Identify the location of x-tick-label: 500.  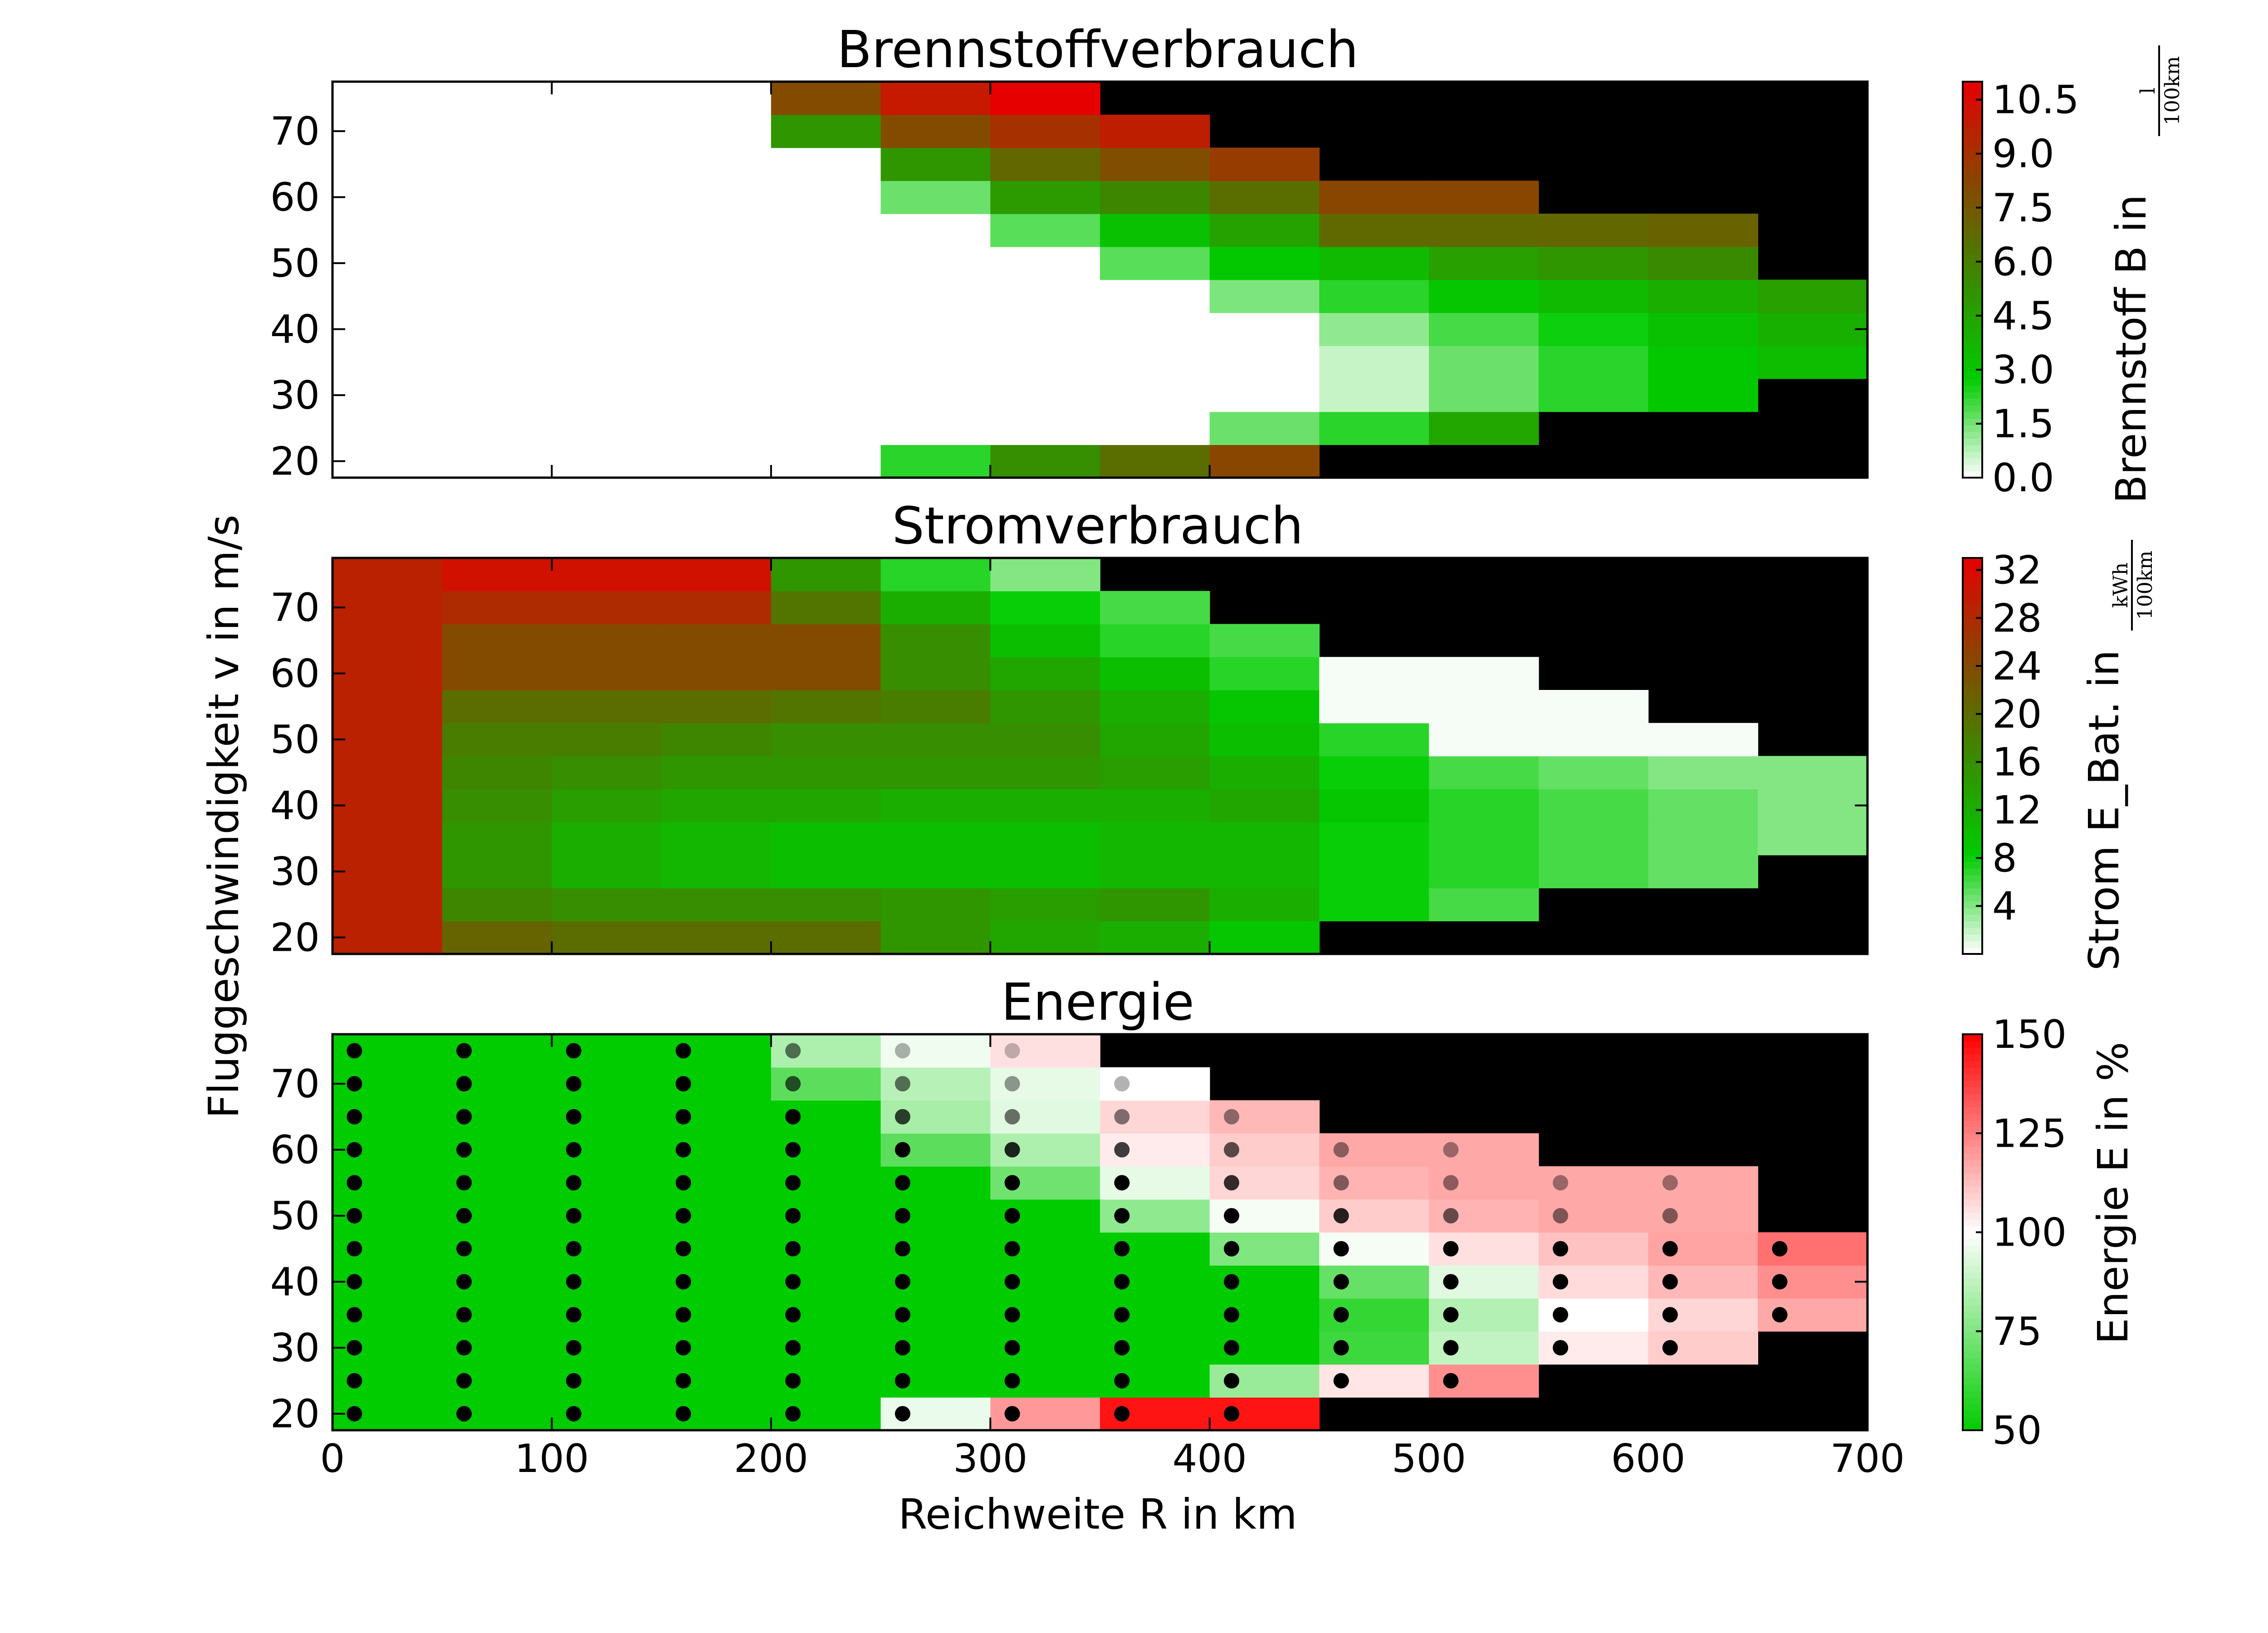
(1429, 1458).